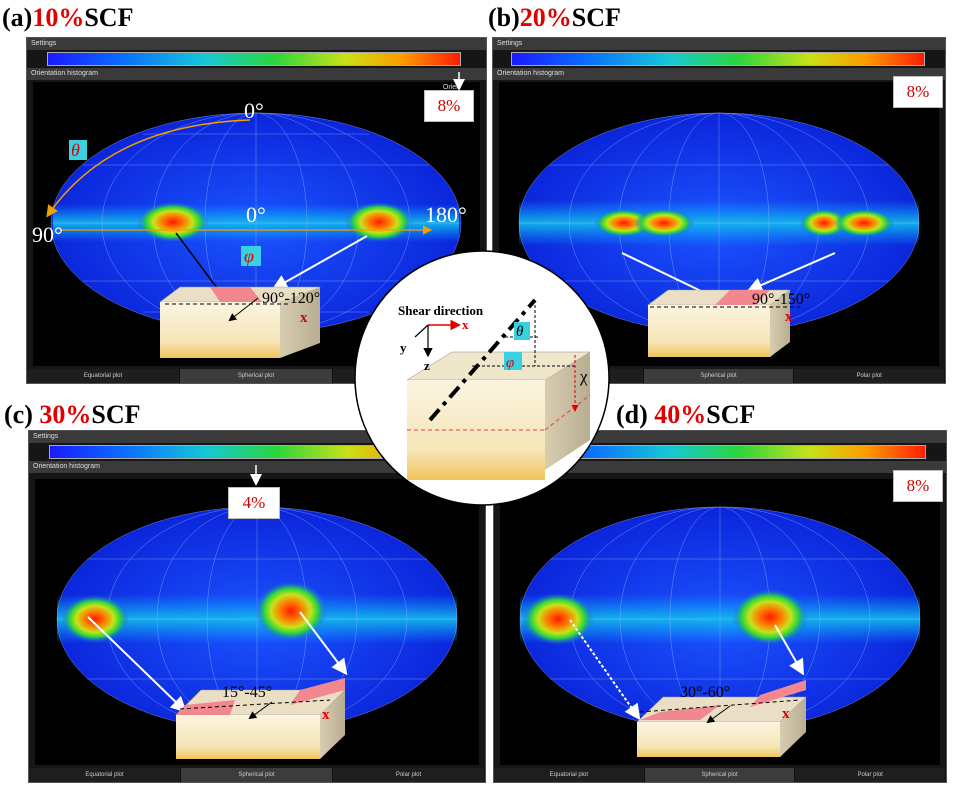  I want to click on spherical-histogram-d, so click(720, 619).